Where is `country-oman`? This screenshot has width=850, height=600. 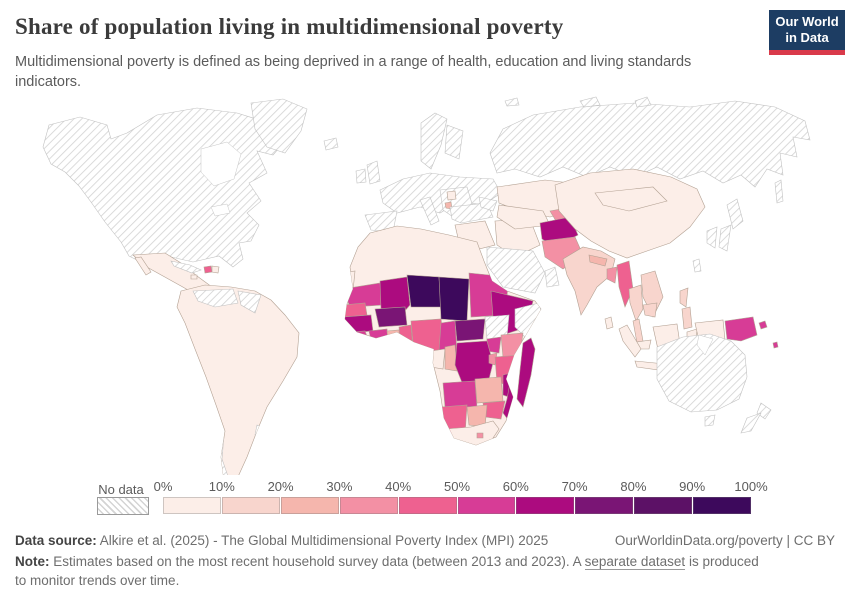 country-oman is located at coordinates (552, 277).